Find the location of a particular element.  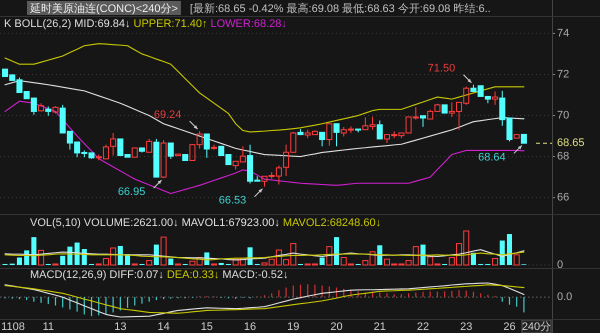

x-tick-label: 26 is located at coordinates (509, 326).